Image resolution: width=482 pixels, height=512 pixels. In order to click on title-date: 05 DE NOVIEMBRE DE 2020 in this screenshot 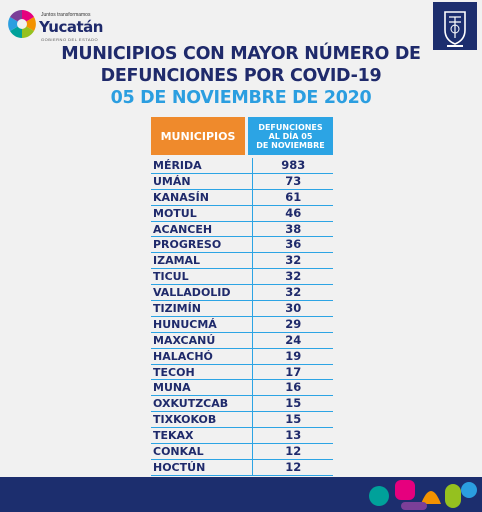, I will do `click(241, 98)`.